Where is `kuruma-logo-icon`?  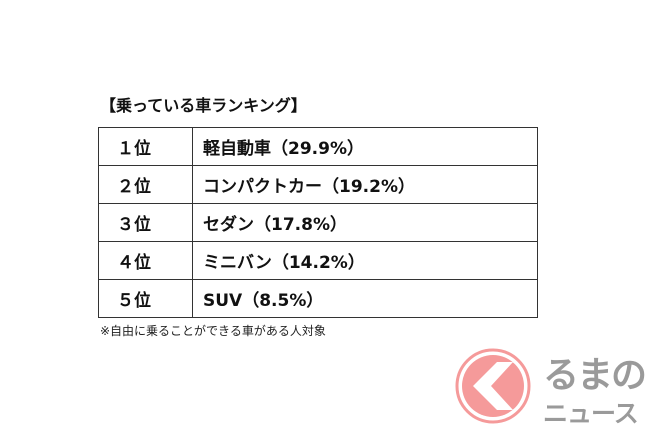 kuruma-logo-icon is located at coordinates (493, 386).